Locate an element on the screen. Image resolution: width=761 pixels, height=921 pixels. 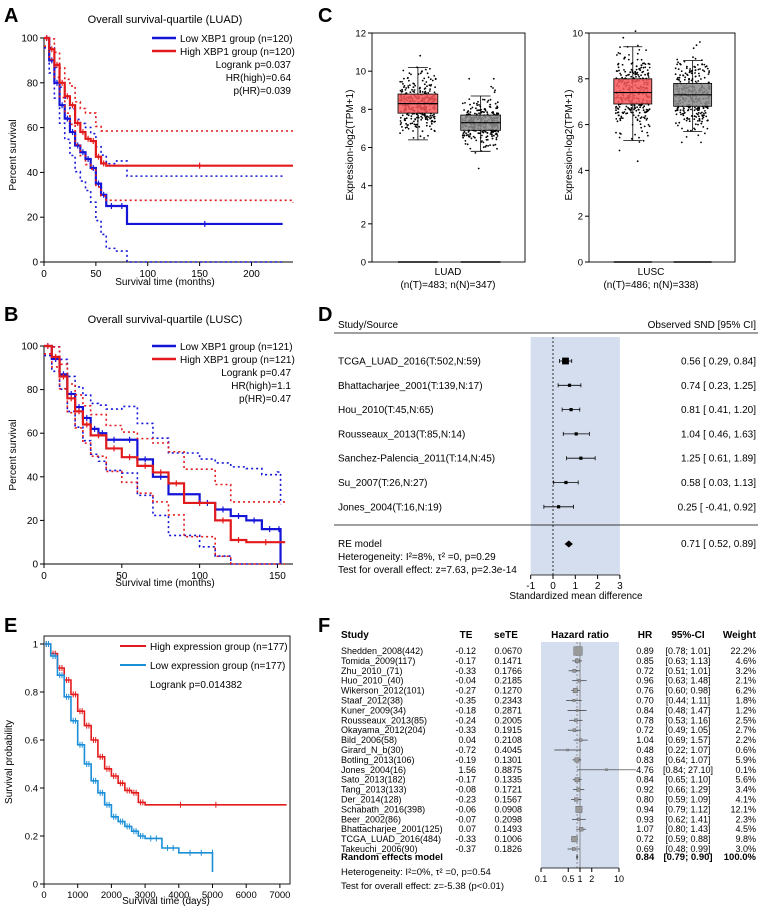
re-model-ci: 0.71 [ 0.52, 0.89] is located at coordinates (718, 544).